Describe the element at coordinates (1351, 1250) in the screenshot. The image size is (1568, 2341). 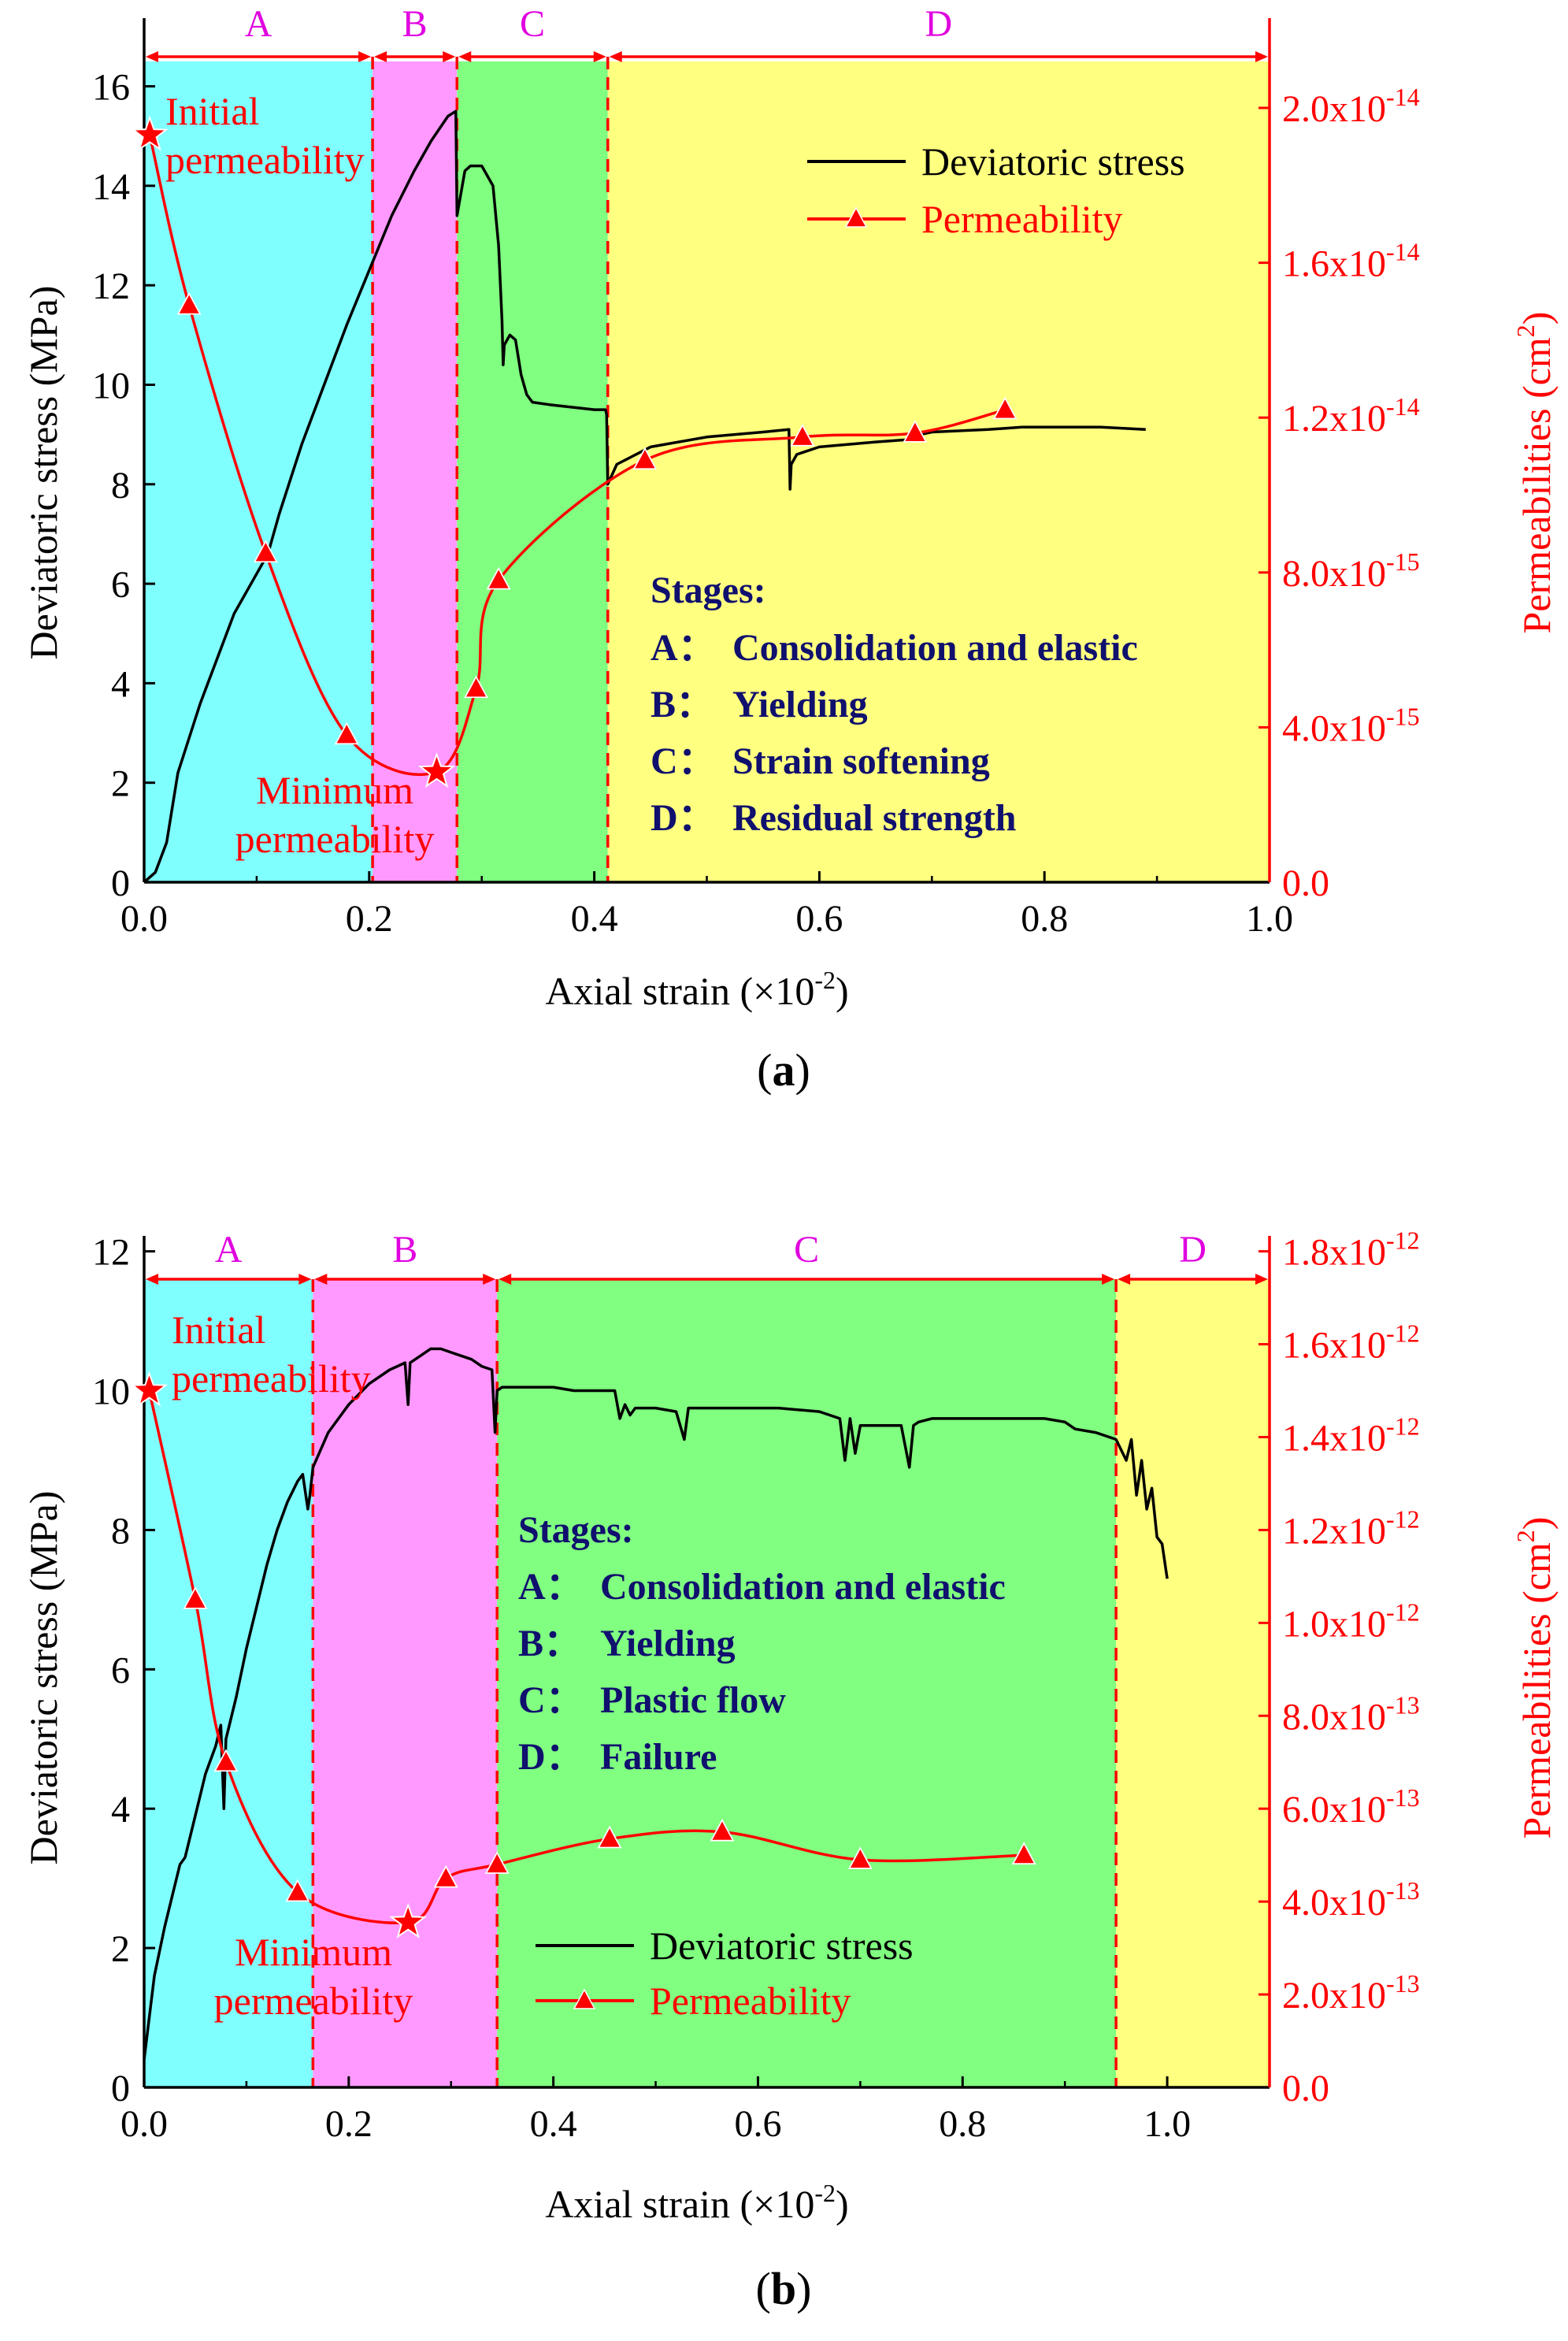
I see `y2-tick-label: 1.8x10⁻¹²` at that location.